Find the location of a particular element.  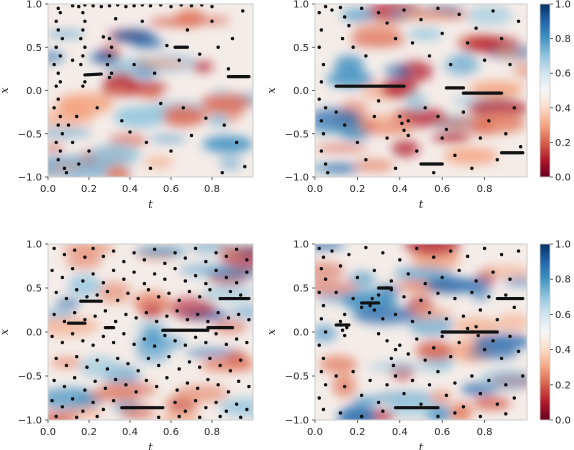

colorbar: 0.0 0.2 0.4 0.6 0.8 1.0 is located at coordinates (555, 92).